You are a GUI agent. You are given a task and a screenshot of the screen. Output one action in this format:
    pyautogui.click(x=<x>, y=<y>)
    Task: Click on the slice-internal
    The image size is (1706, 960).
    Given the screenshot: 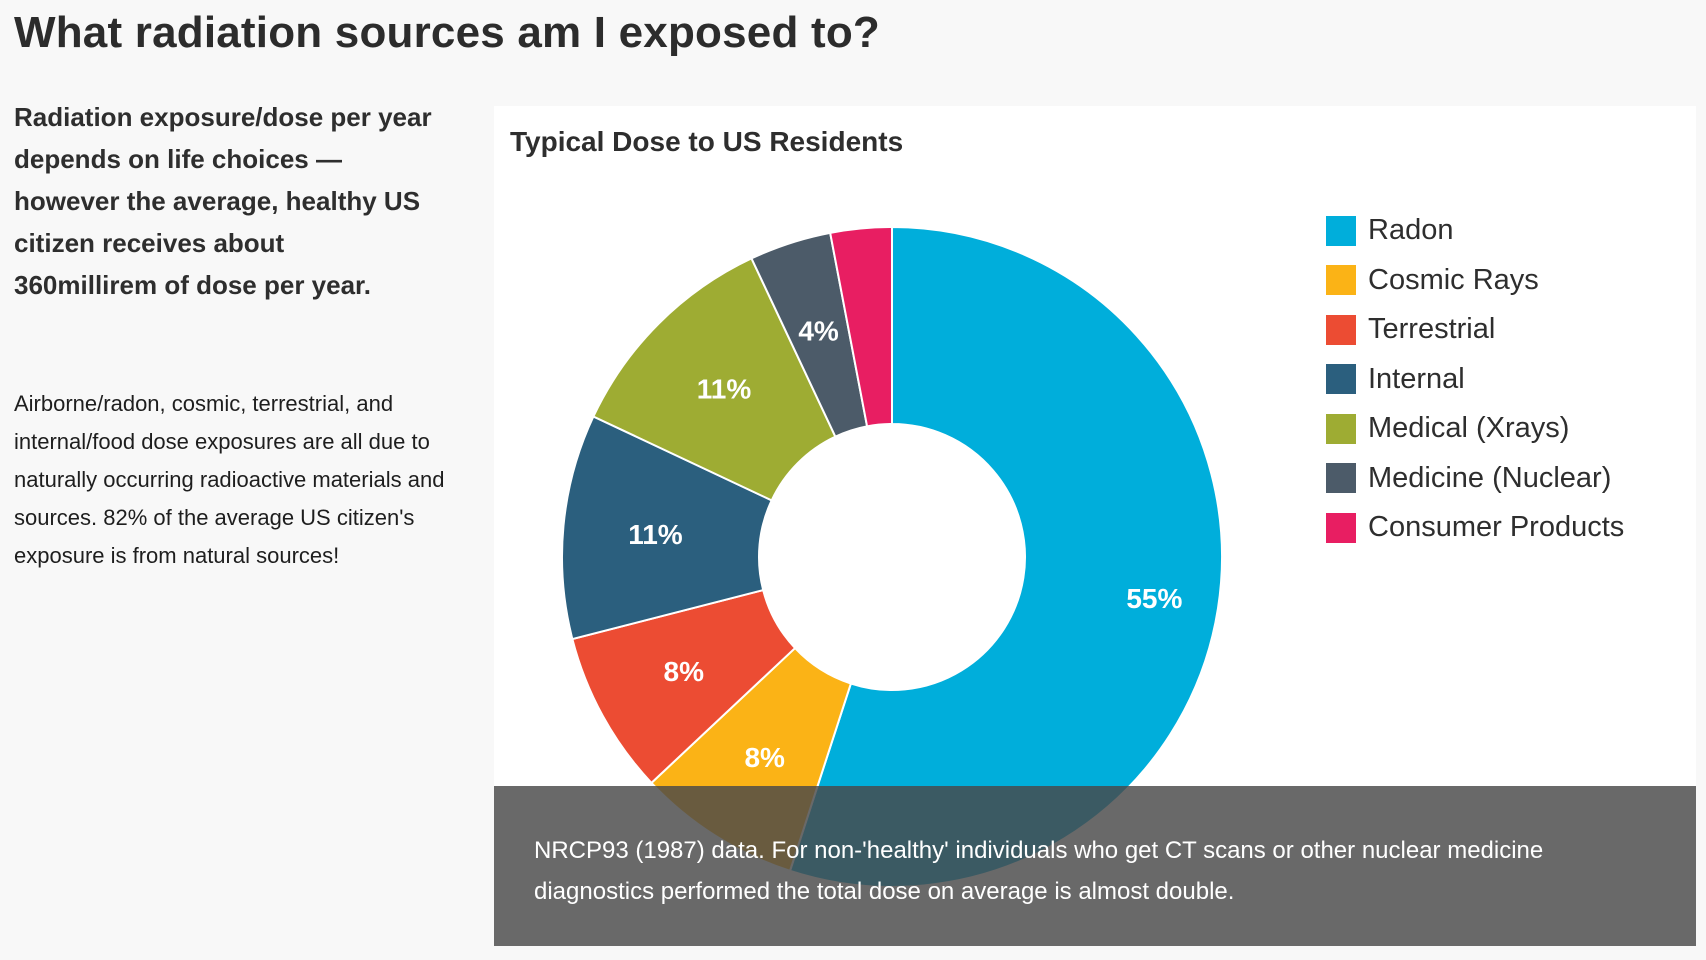 What is the action you would take?
    pyautogui.click(x=667, y=528)
    